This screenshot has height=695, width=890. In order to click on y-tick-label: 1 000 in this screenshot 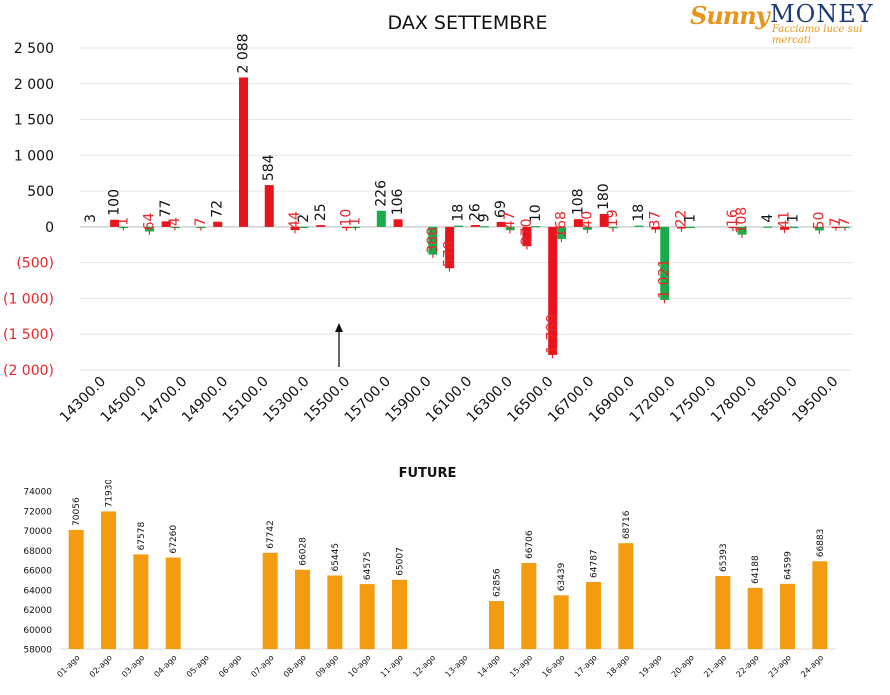, I will do `click(34, 156)`.